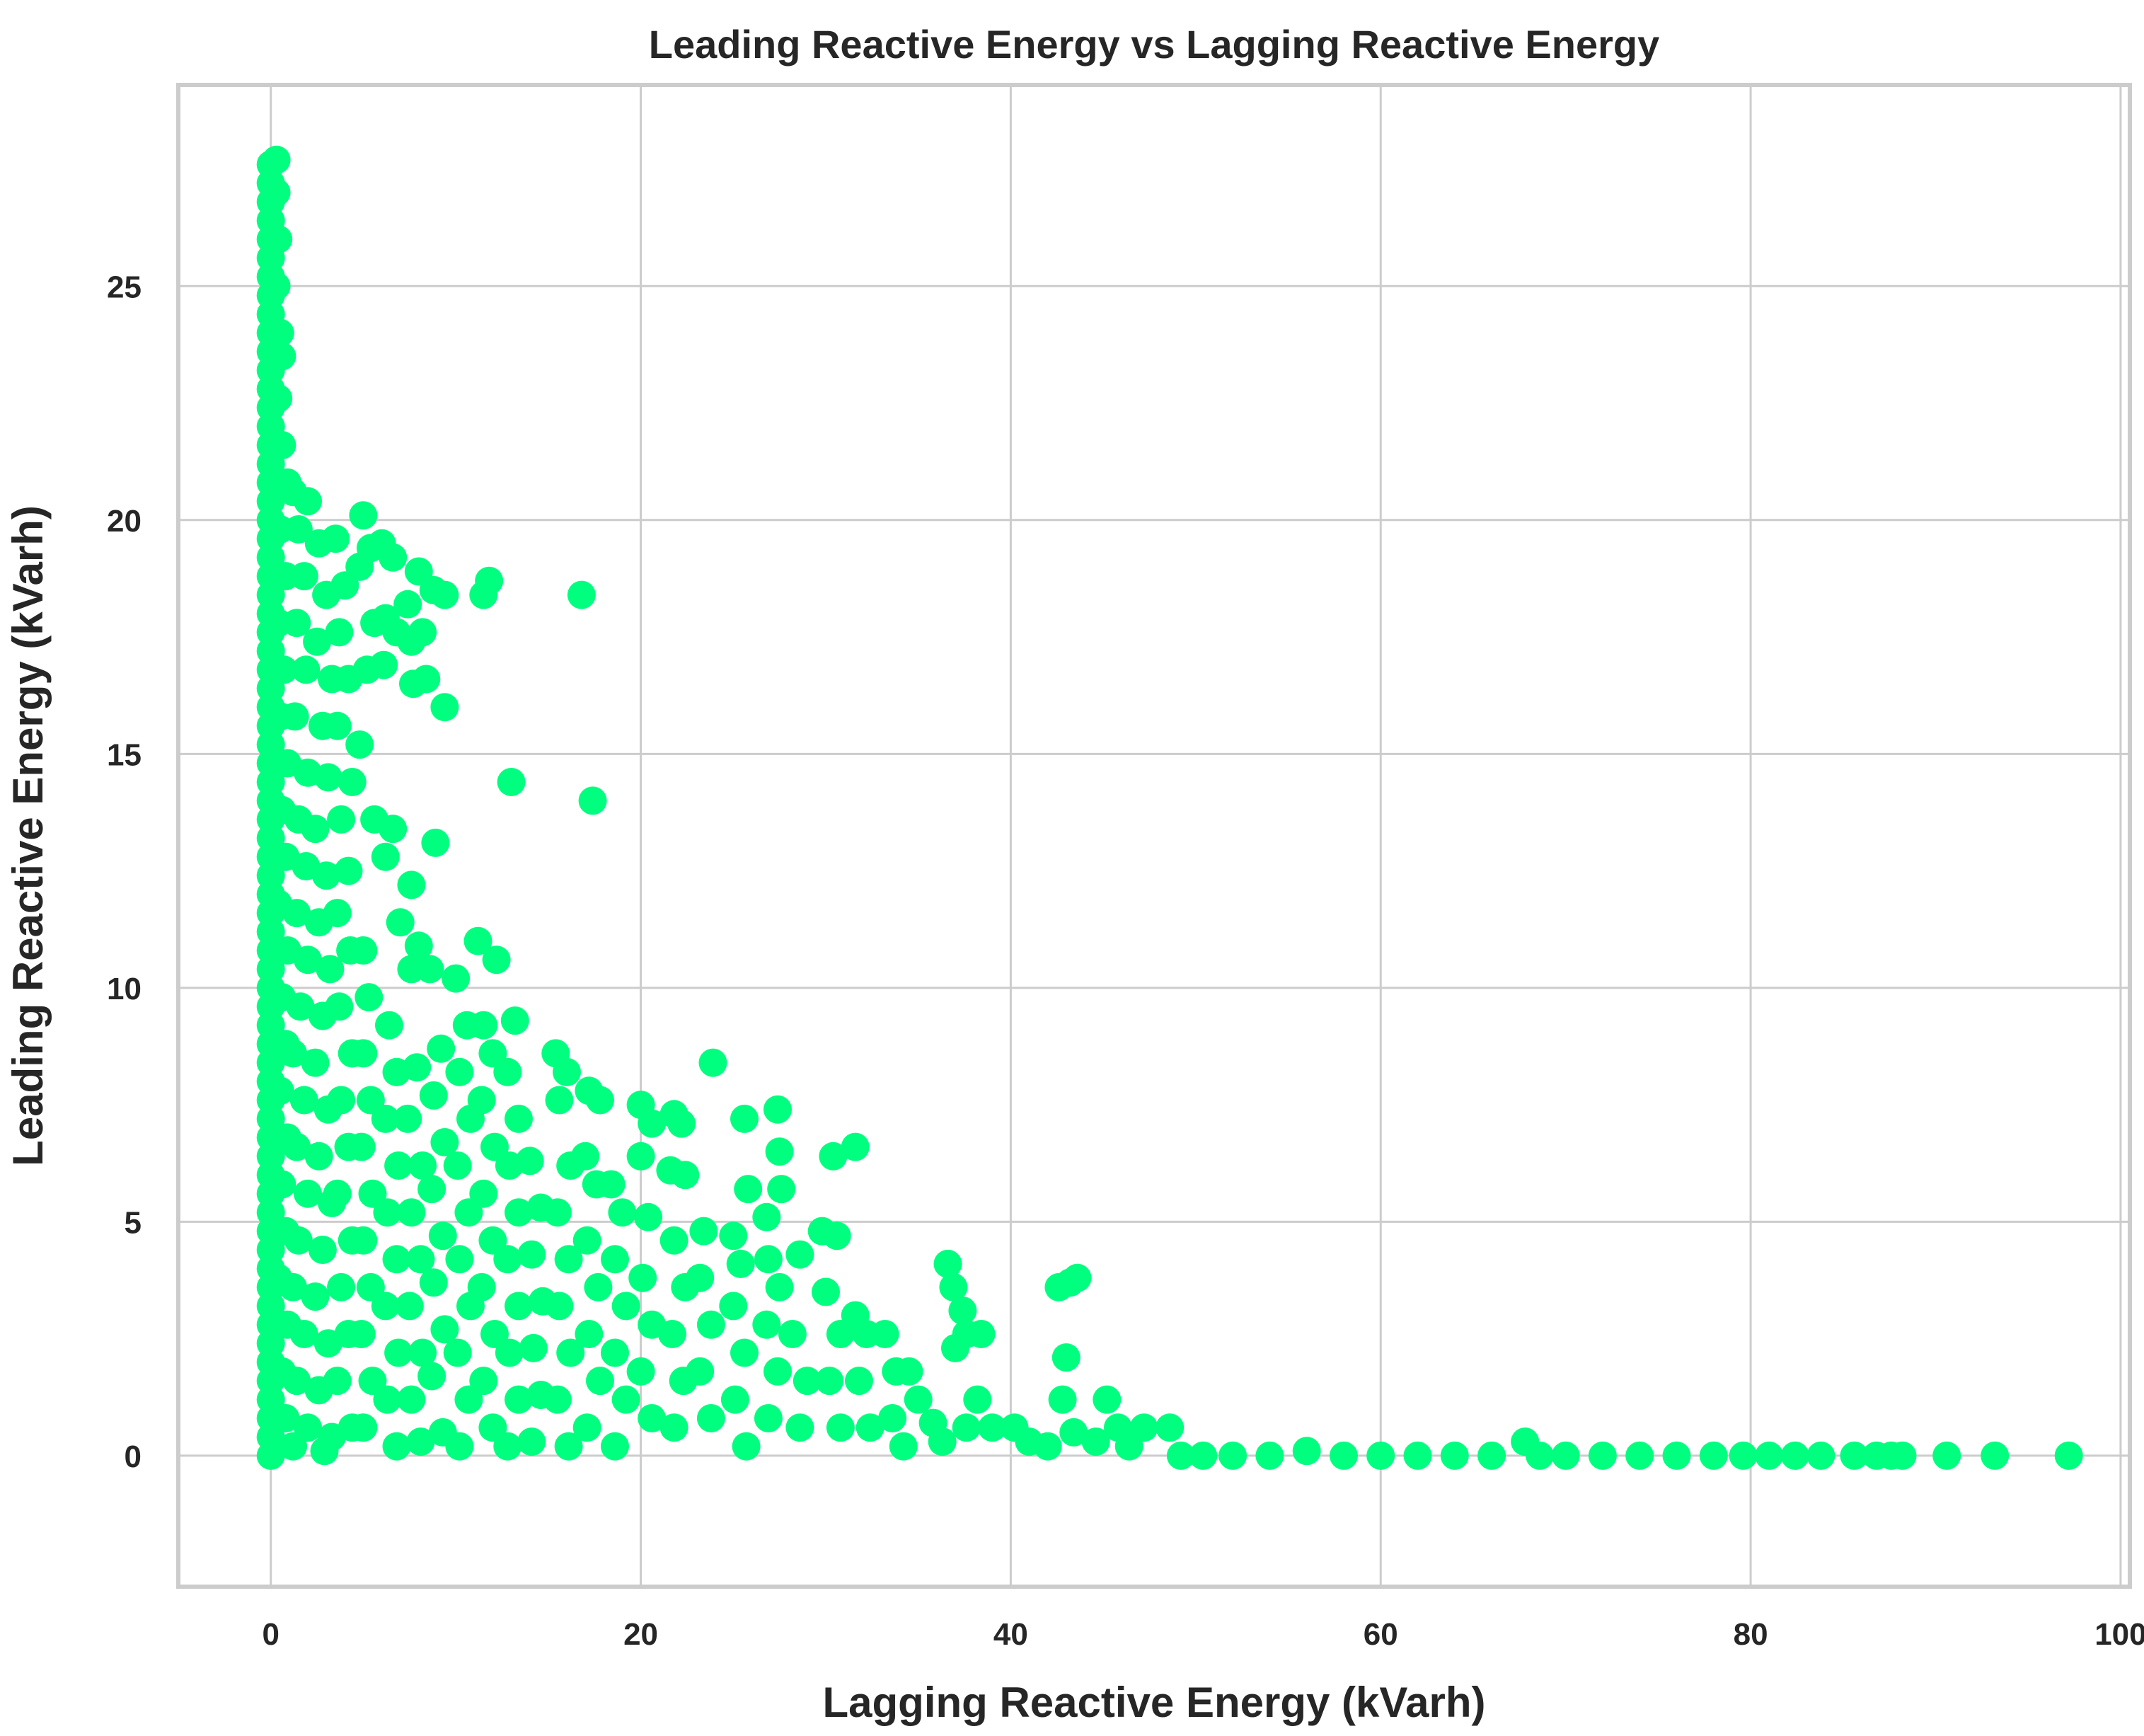 The height and width of the screenshot is (1736, 2144). Describe the element at coordinates (1155, 1703) in the screenshot. I see `x-axis-label: Lagging Reactive Energy (kVarh)` at that location.